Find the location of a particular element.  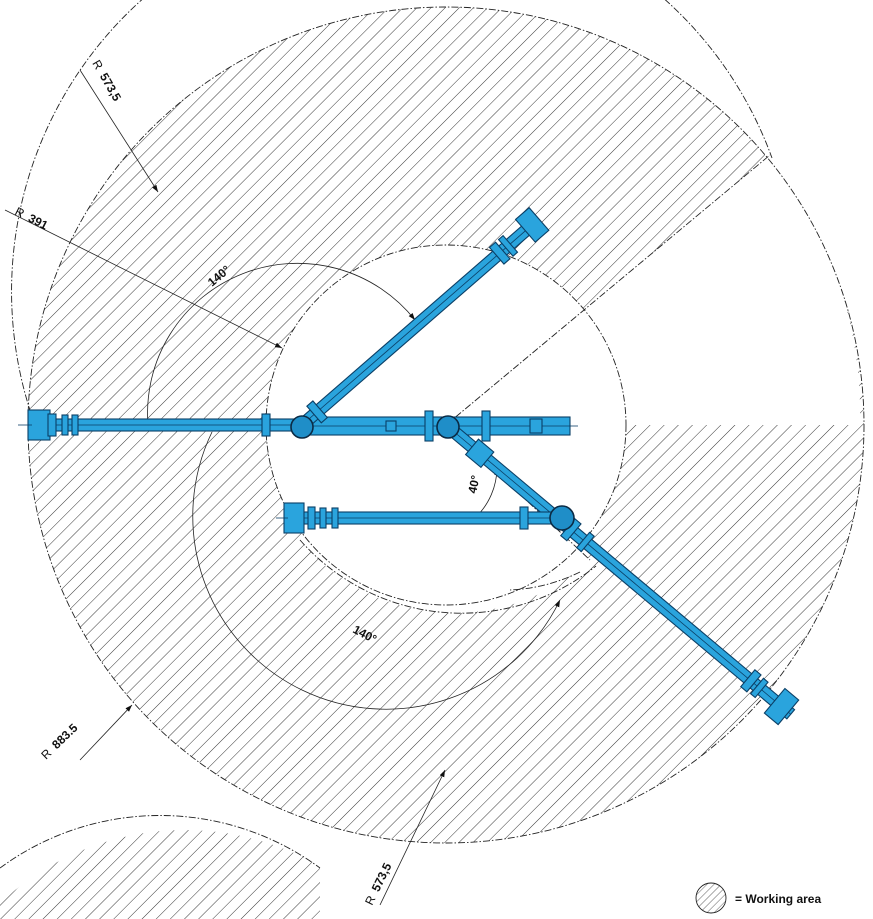

joint-left is located at coordinates (302, 427).